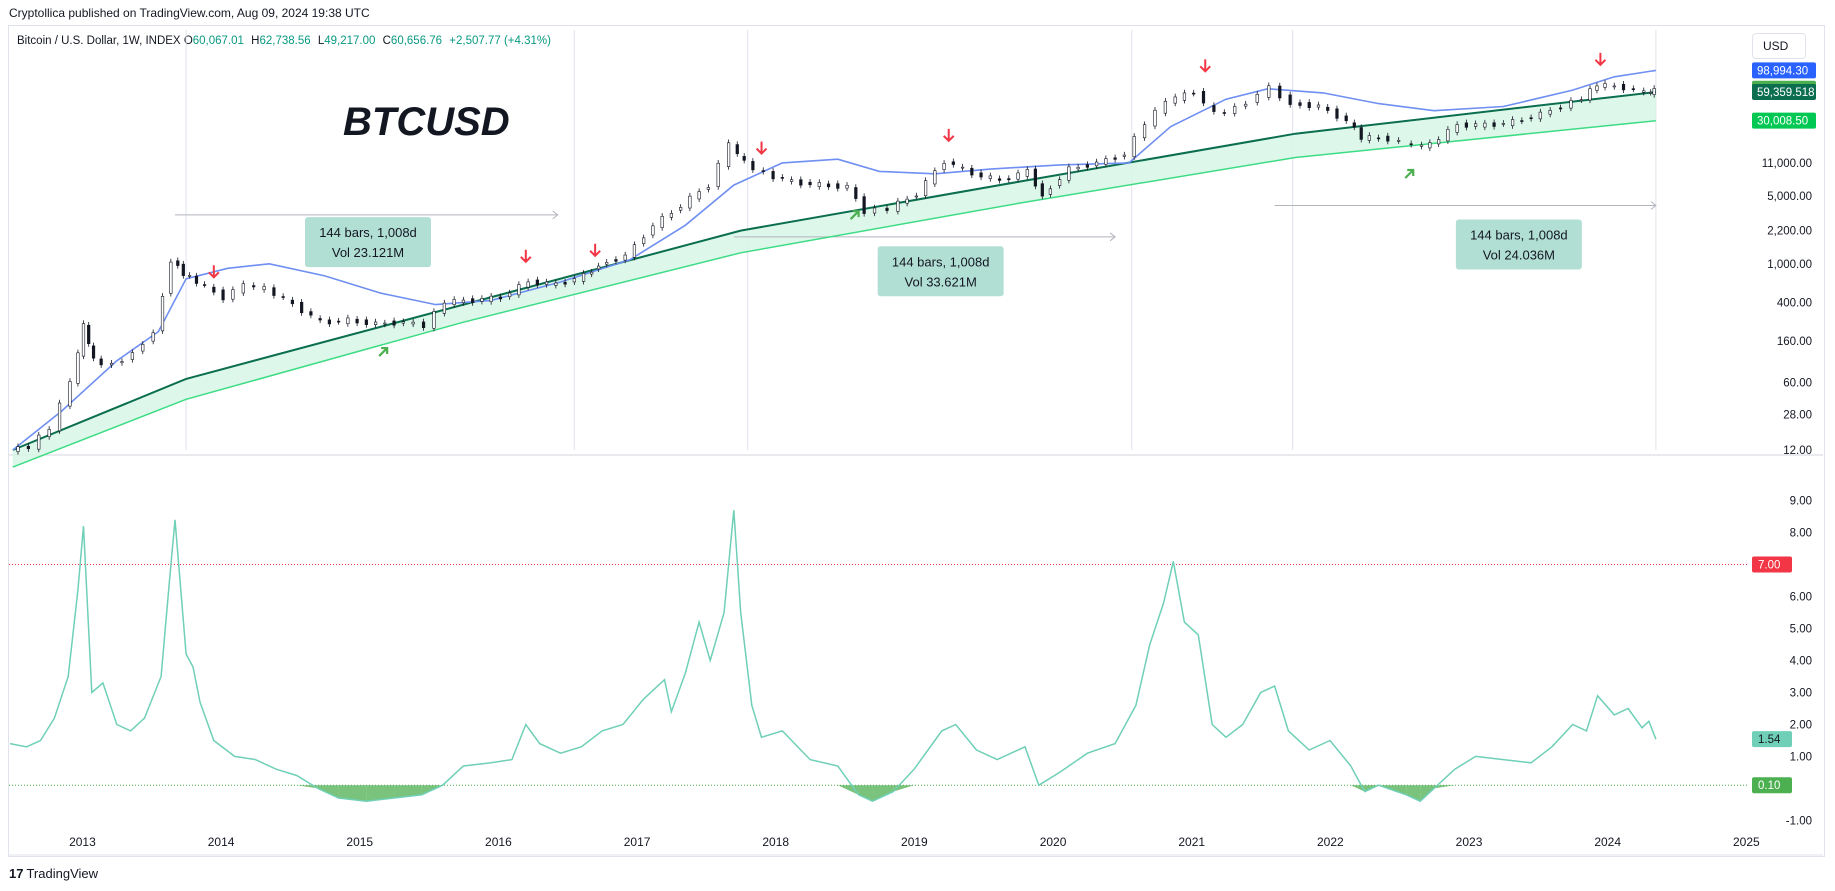 The height and width of the screenshot is (891, 1835). Describe the element at coordinates (498, 842) in the screenshot. I see `year-tick-label: 2016` at that location.